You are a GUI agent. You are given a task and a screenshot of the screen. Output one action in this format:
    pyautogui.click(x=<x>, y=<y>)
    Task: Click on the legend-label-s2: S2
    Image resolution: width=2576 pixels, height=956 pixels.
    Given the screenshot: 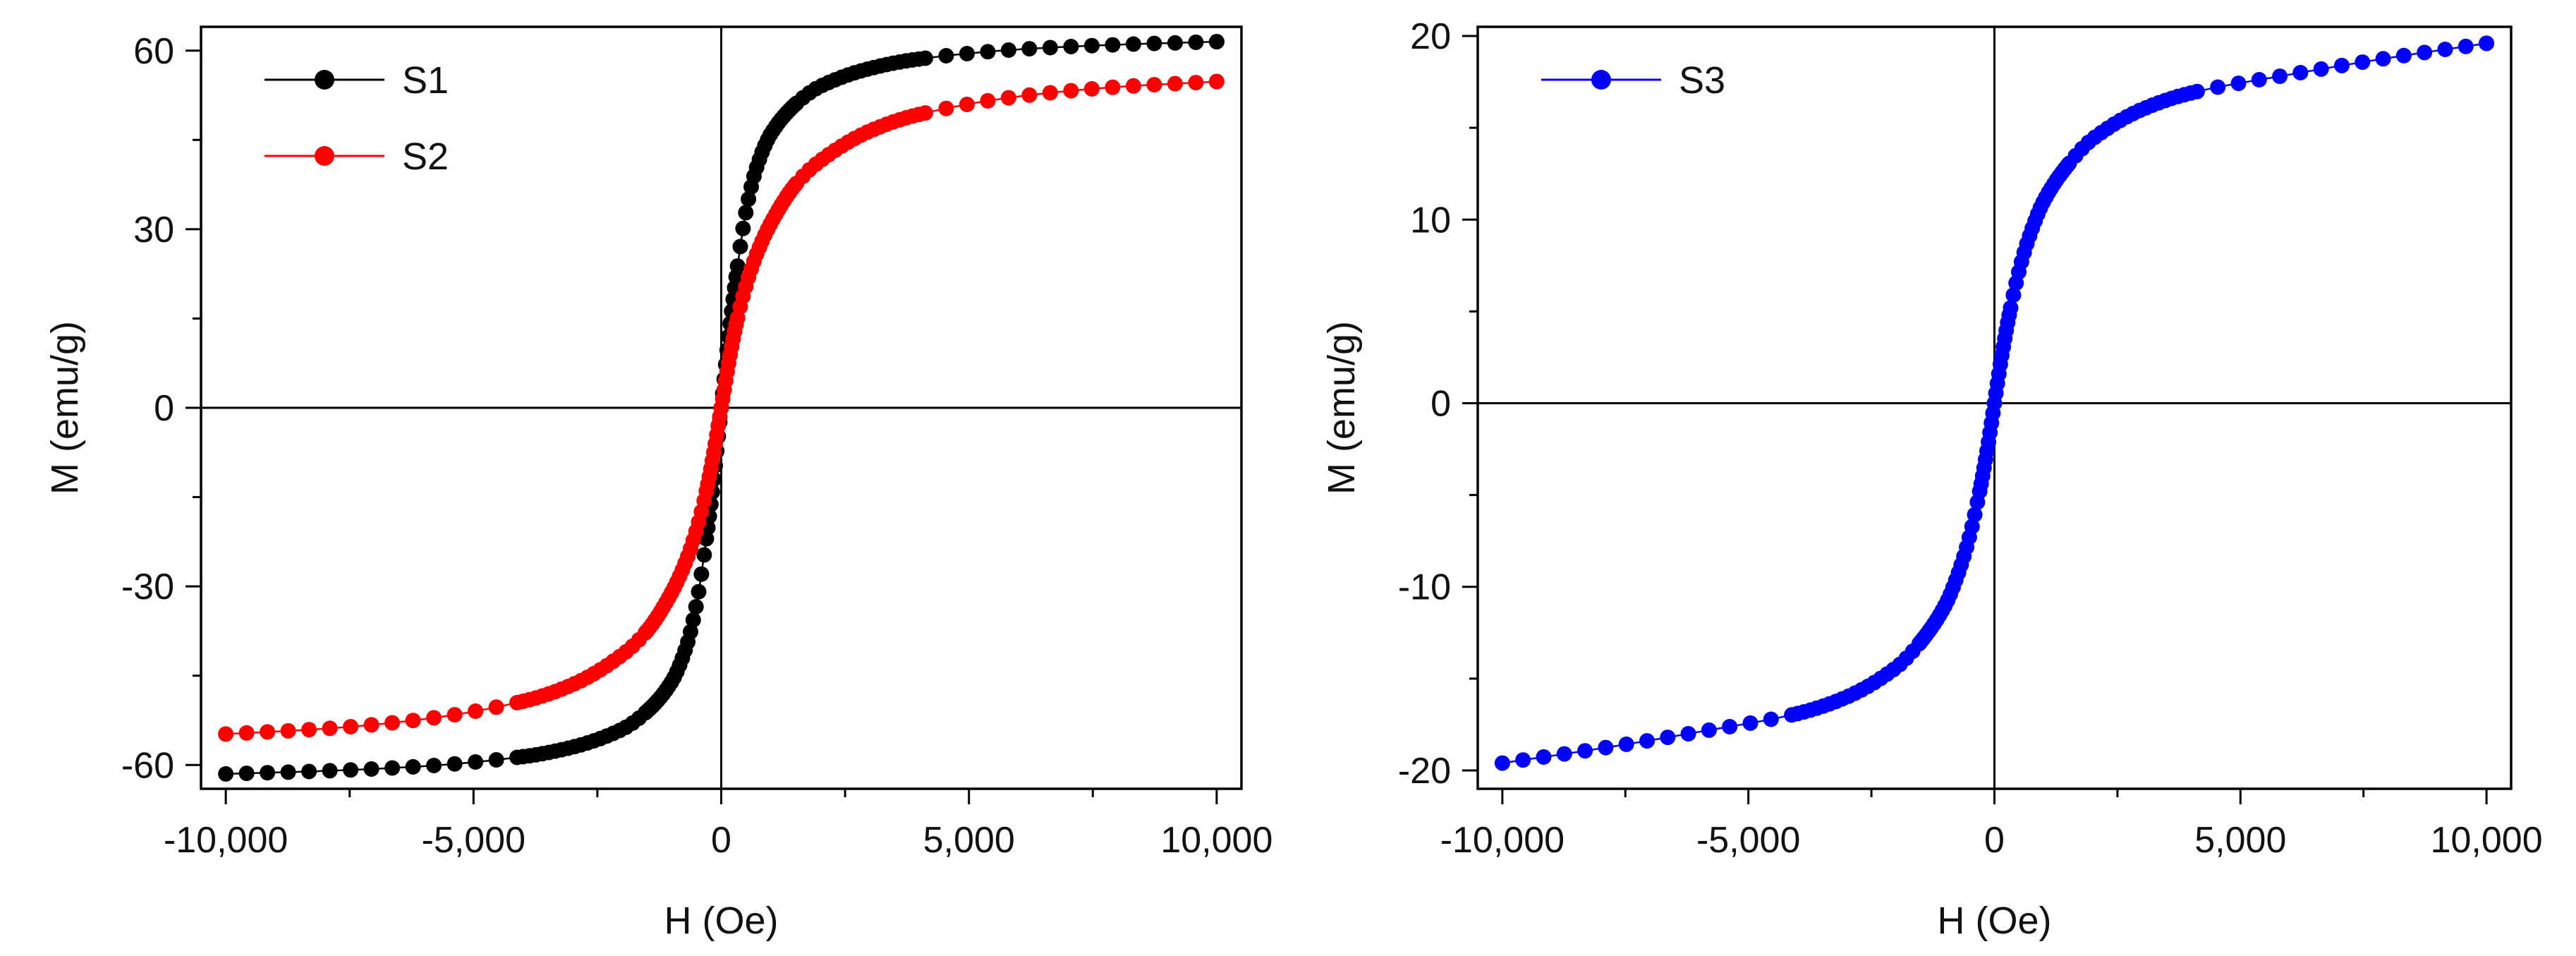 What is the action you would take?
    pyautogui.click(x=426, y=156)
    